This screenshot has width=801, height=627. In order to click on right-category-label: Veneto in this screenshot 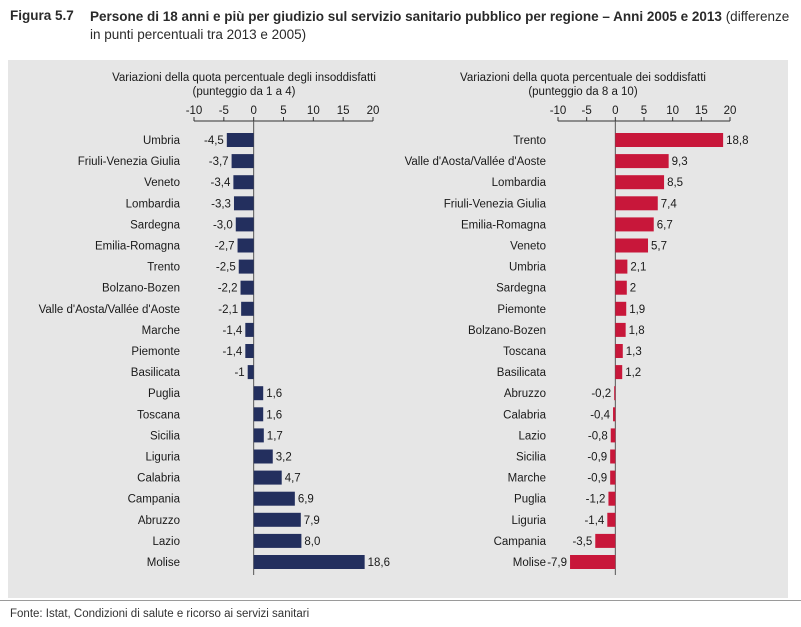, I will do `click(528, 247)`.